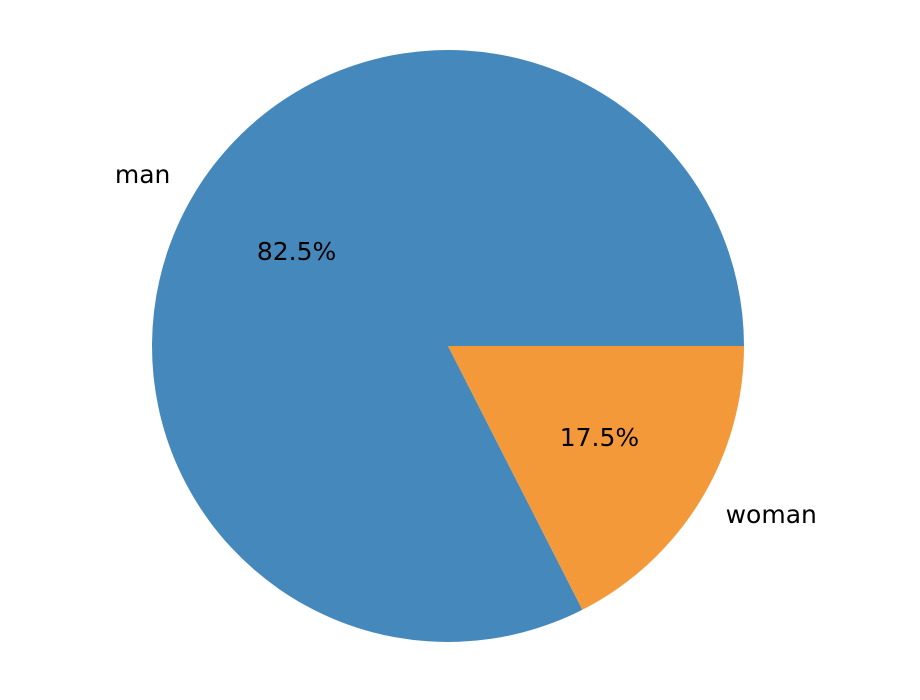 This screenshot has height=700, width=920. I want to click on slice-label: woman, so click(771, 514).